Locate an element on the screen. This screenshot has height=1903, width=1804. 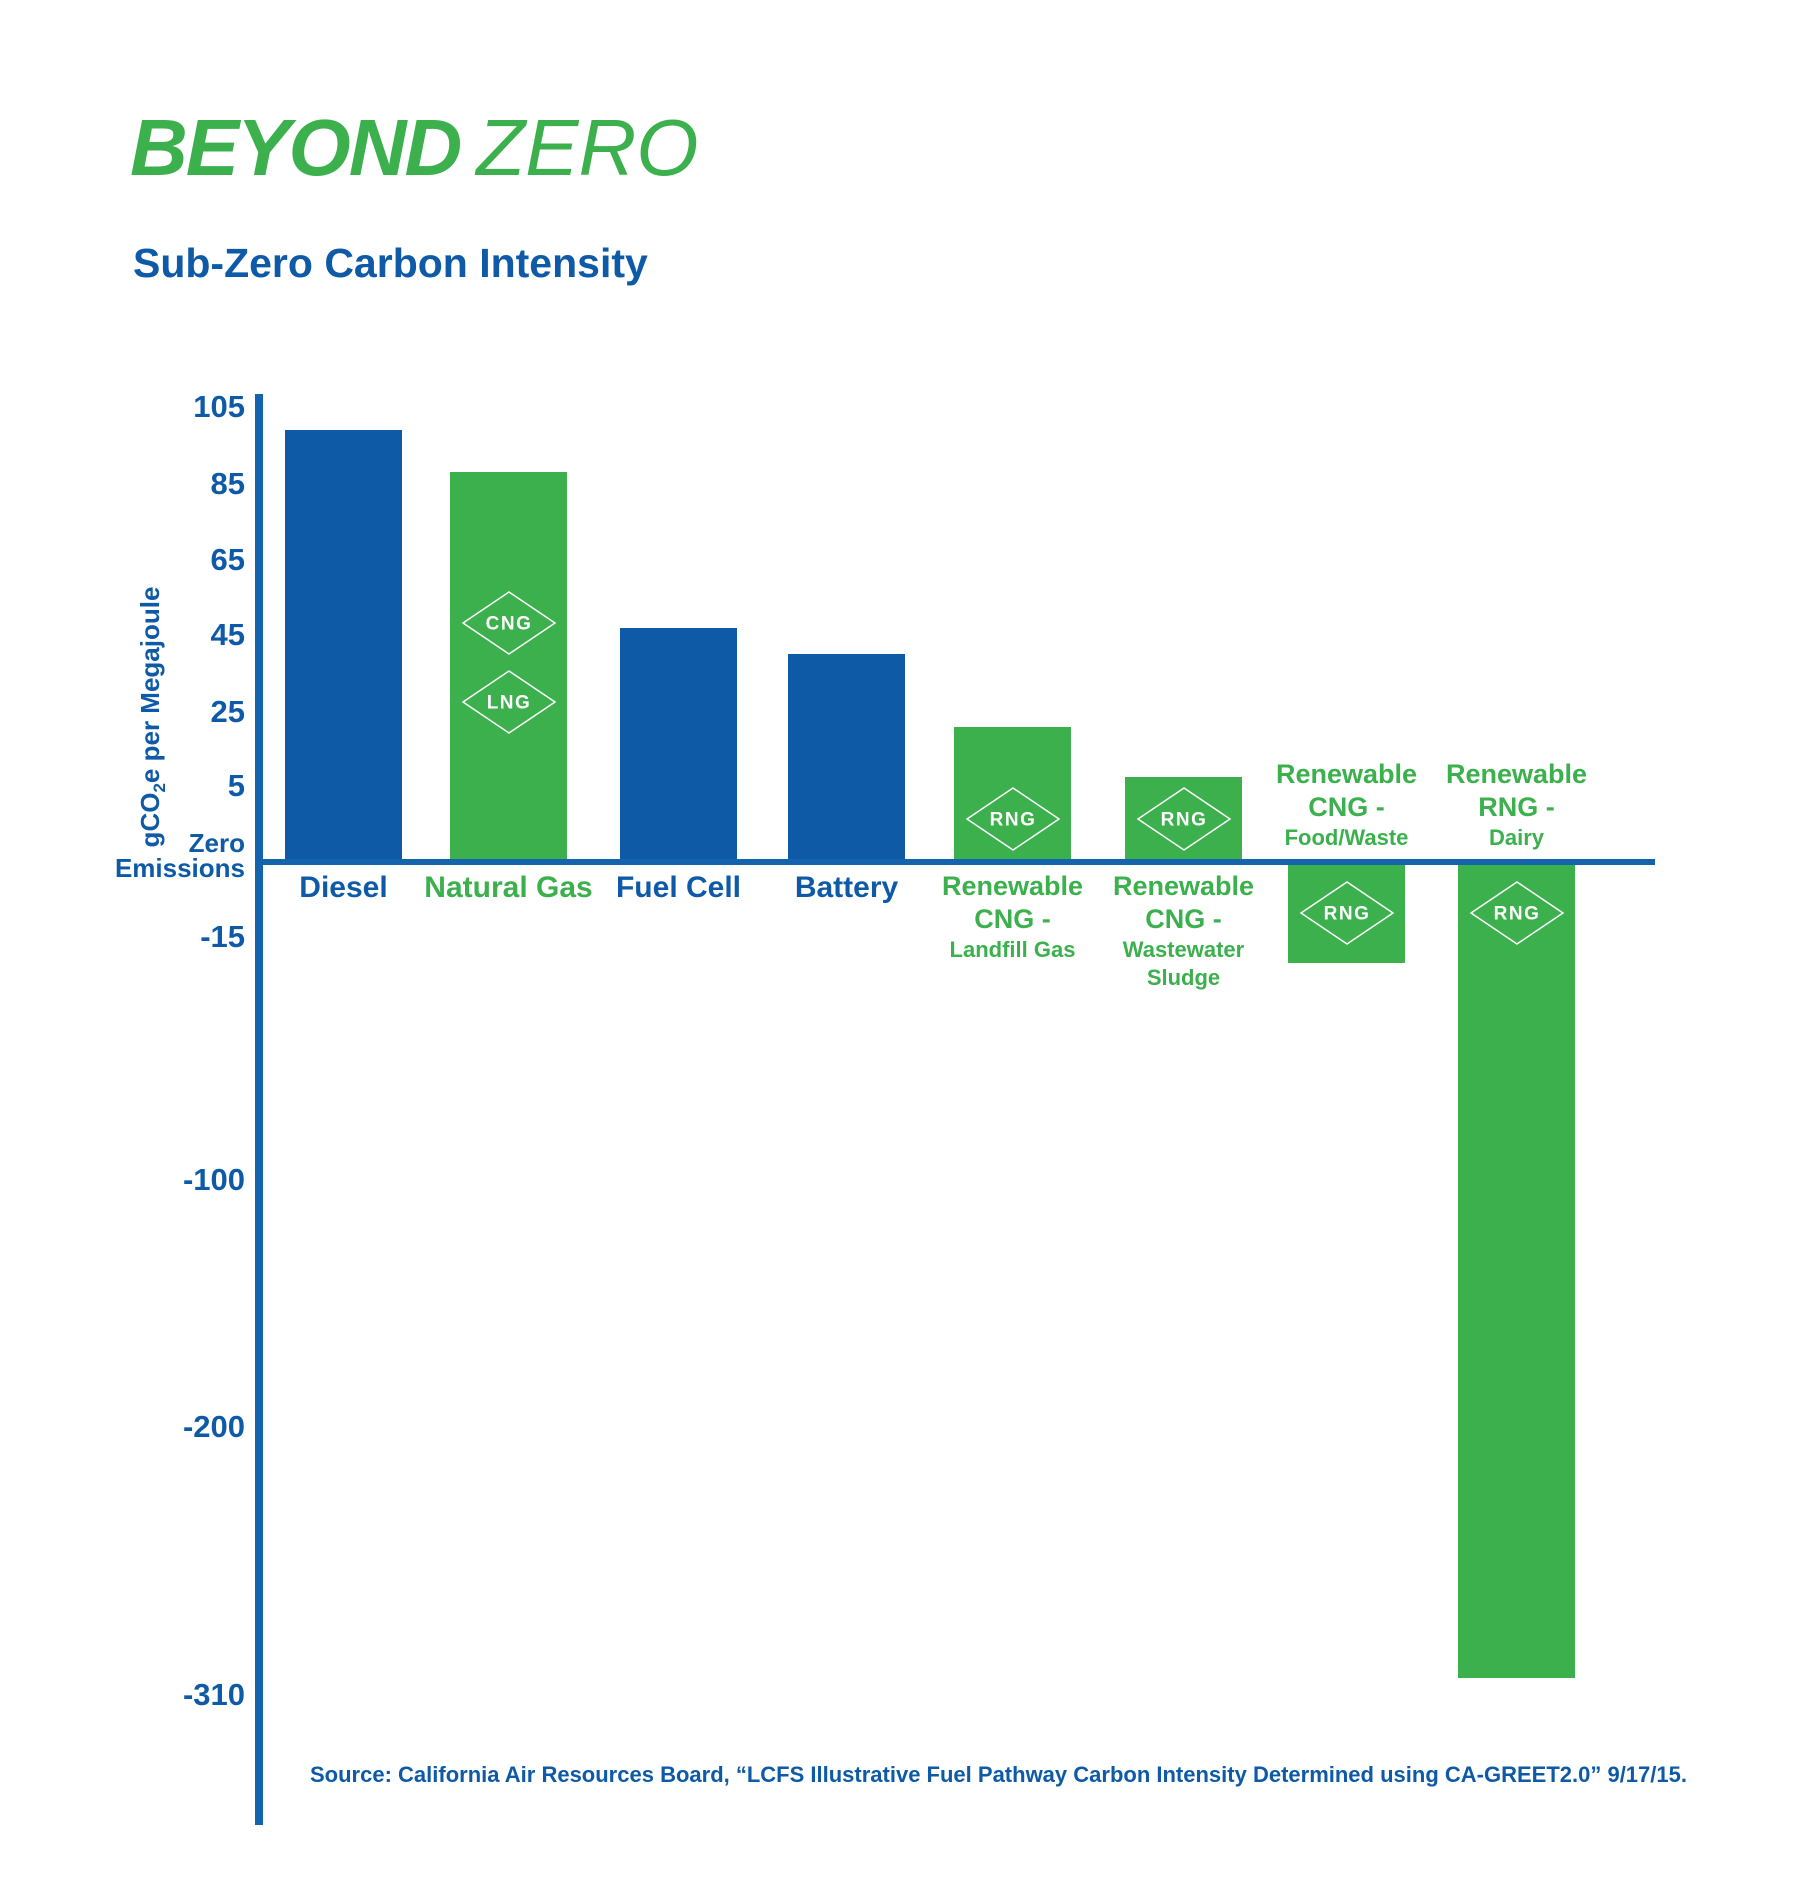
label-diesel: Diesel is located at coordinates (343, 888).